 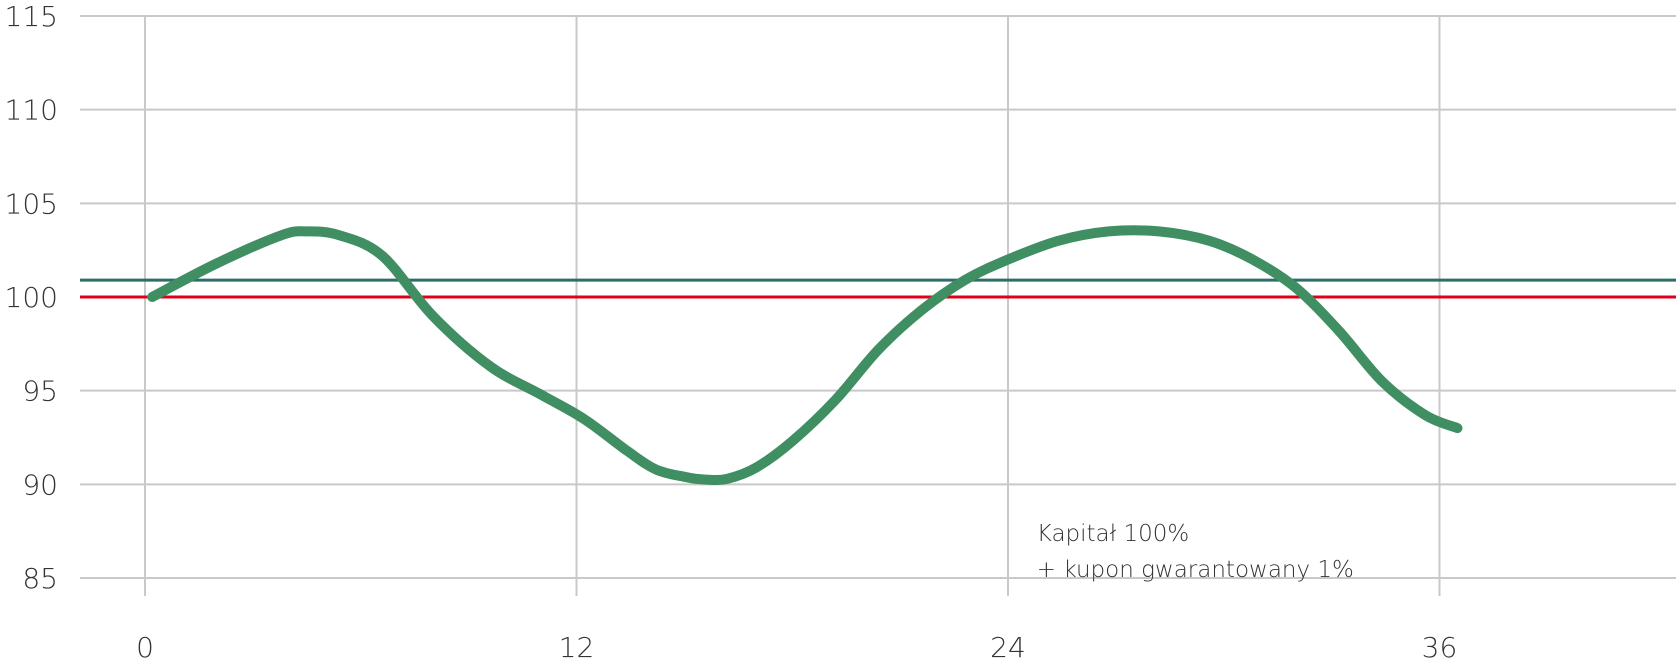 I want to click on y-tick-label-100: 100, so click(x=31, y=297).